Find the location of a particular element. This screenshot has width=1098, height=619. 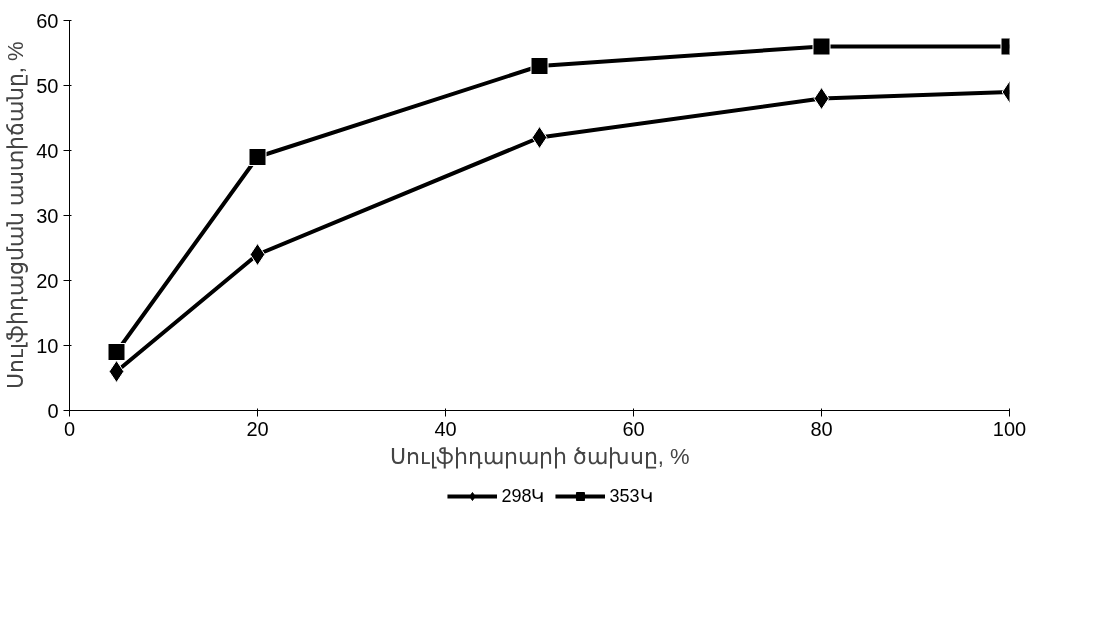

x-tick-label: 0 is located at coordinates (69, 428).